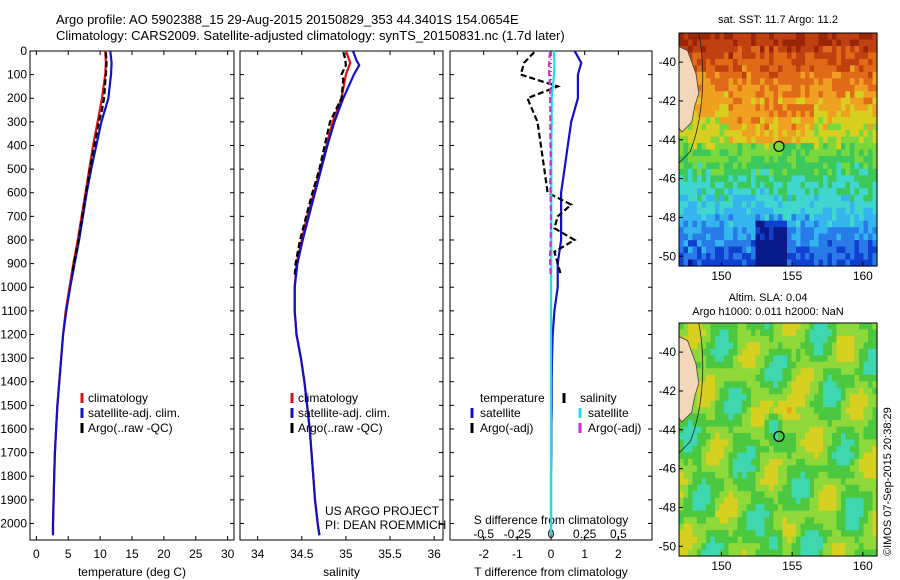 The image size is (900, 580). What do you see at coordinates (68, 554) in the screenshot?
I see `x-tick-label: 5` at bounding box center [68, 554].